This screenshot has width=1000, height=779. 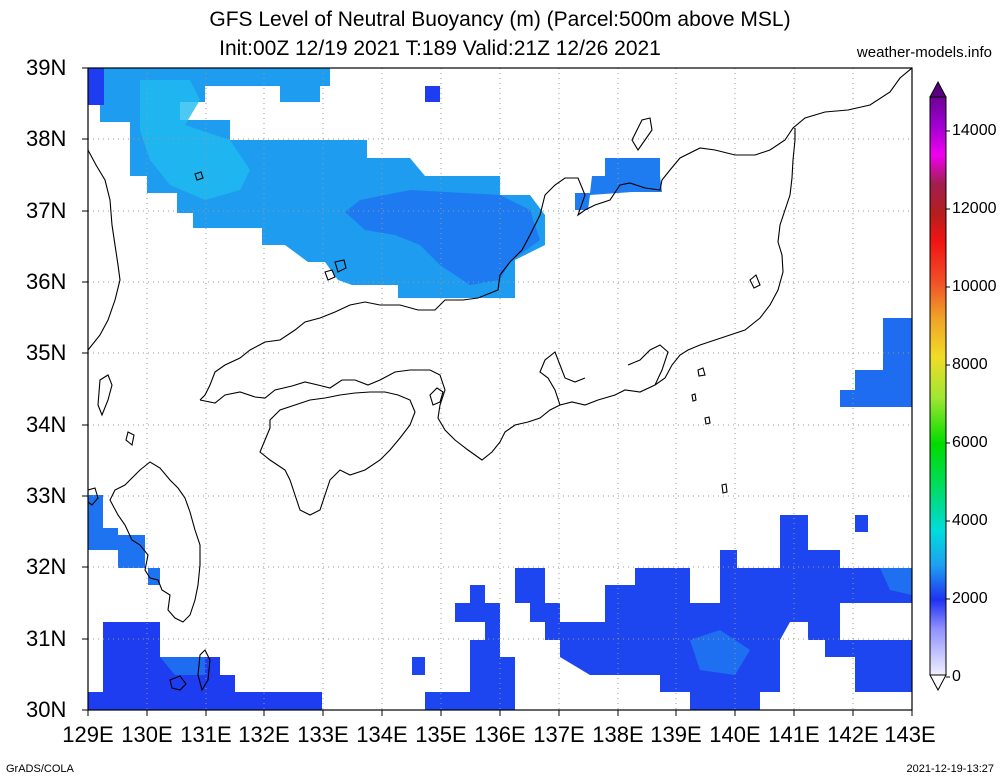 What do you see at coordinates (204, 670) in the screenshot?
I see `coastline-tanegashima` at bounding box center [204, 670].